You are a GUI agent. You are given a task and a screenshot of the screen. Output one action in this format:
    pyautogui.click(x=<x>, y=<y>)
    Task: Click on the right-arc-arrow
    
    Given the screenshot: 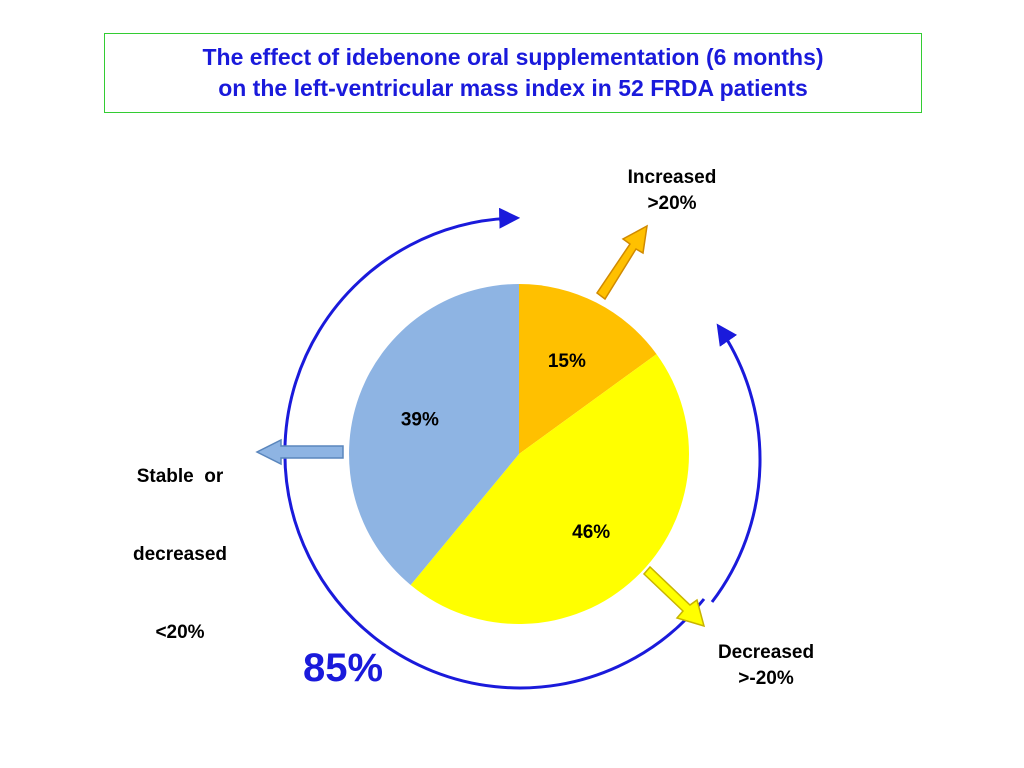 What is the action you would take?
    pyautogui.click(x=736, y=463)
    